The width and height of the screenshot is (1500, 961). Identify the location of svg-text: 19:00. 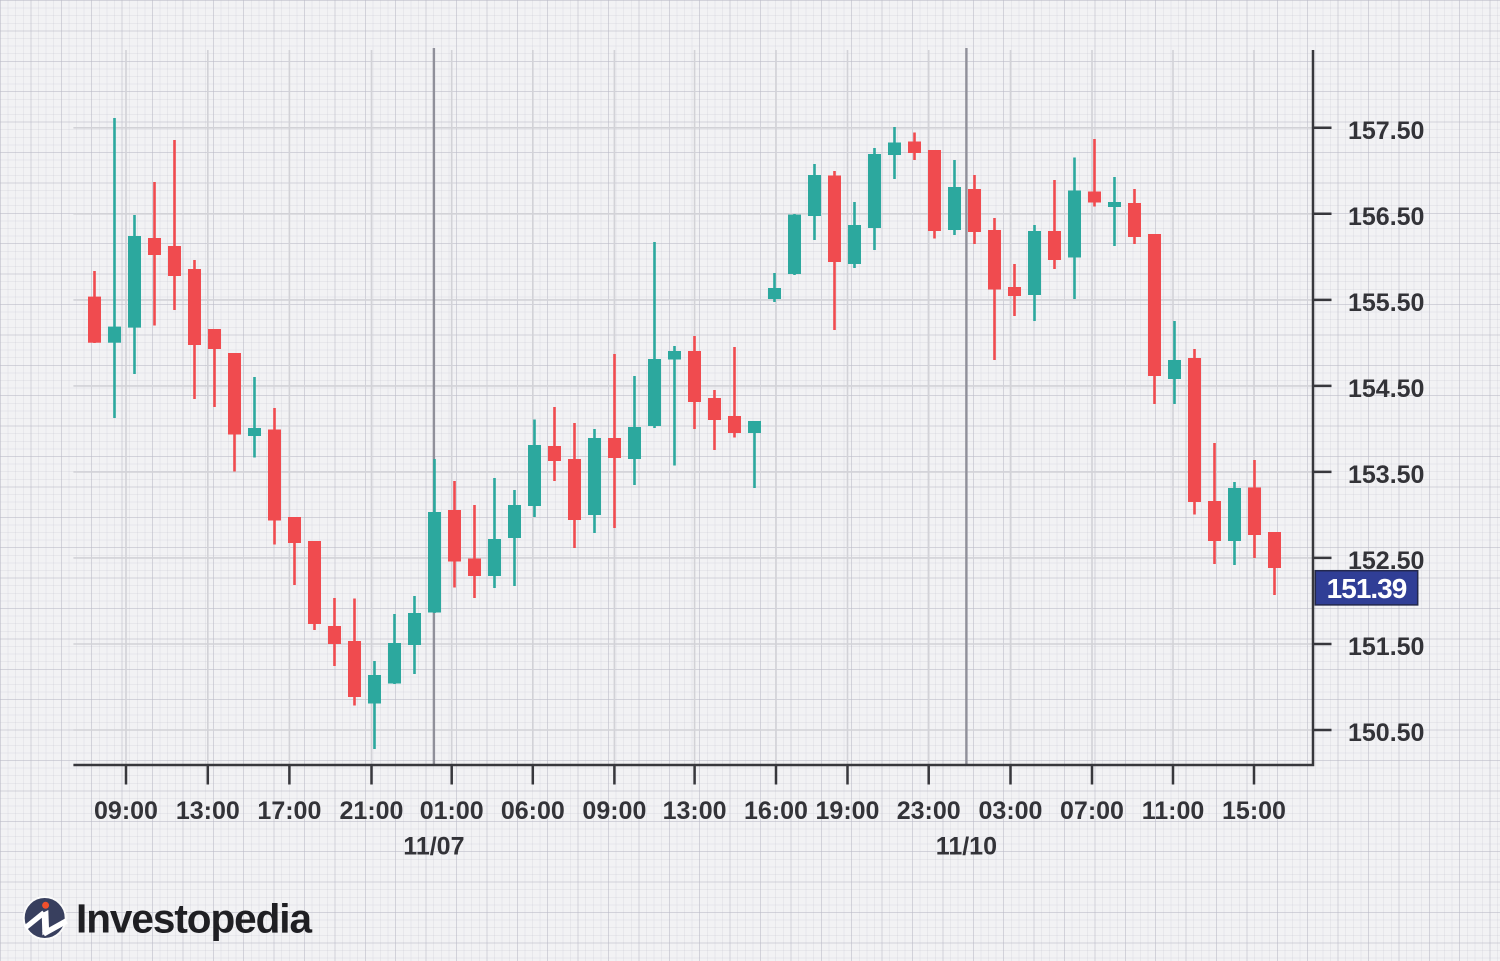
(848, 811).